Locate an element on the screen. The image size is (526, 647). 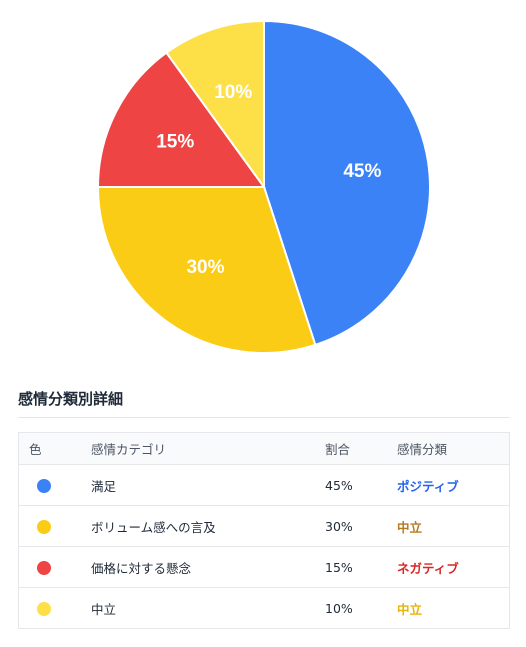
ratio-cell: 15% is located at coordinates (361, 567).